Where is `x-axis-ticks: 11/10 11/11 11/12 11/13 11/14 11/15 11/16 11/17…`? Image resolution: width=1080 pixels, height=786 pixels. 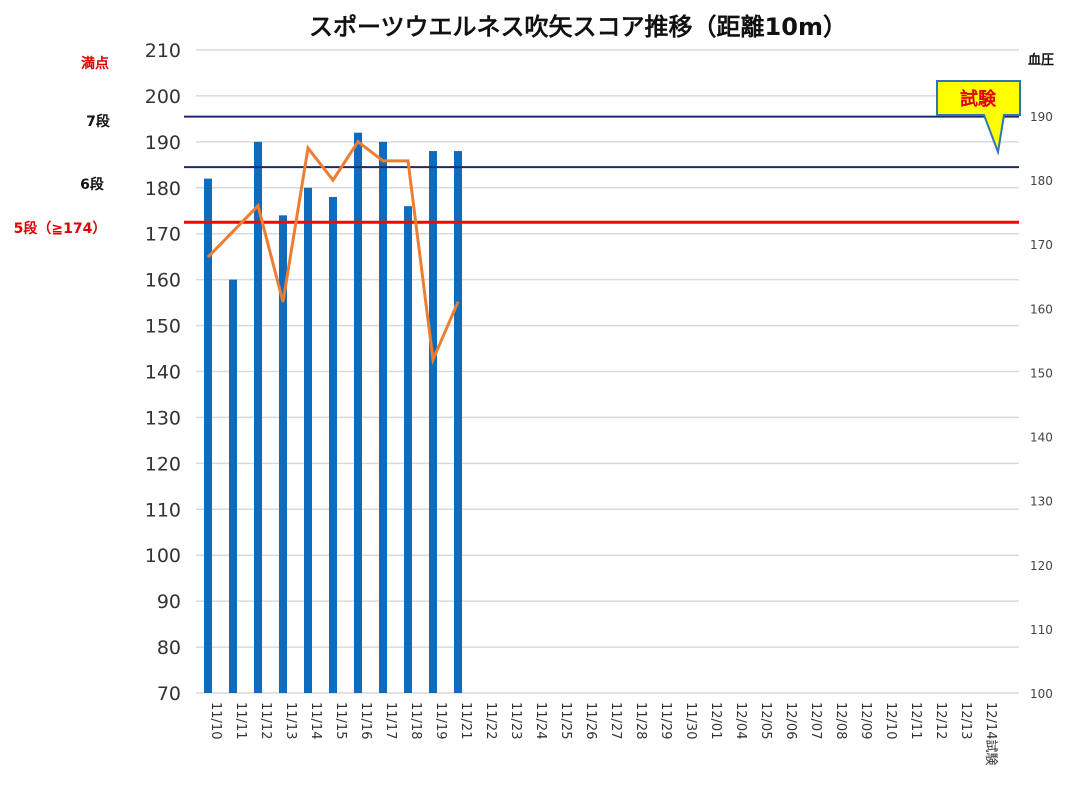
x-axis-ticks: 11/10 11/11 11/12 11/13 11/14 11/15 11/16 11/17… is located at coordinates (603, 733).